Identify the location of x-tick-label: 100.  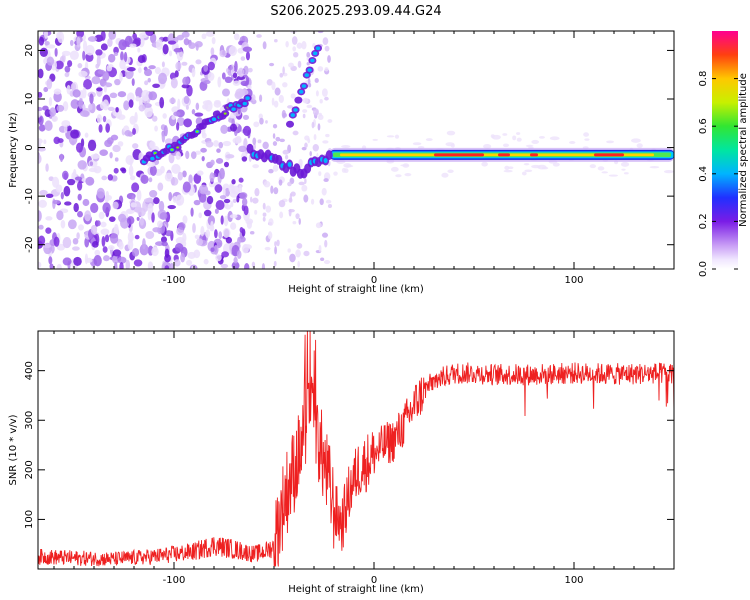
(573, 280).